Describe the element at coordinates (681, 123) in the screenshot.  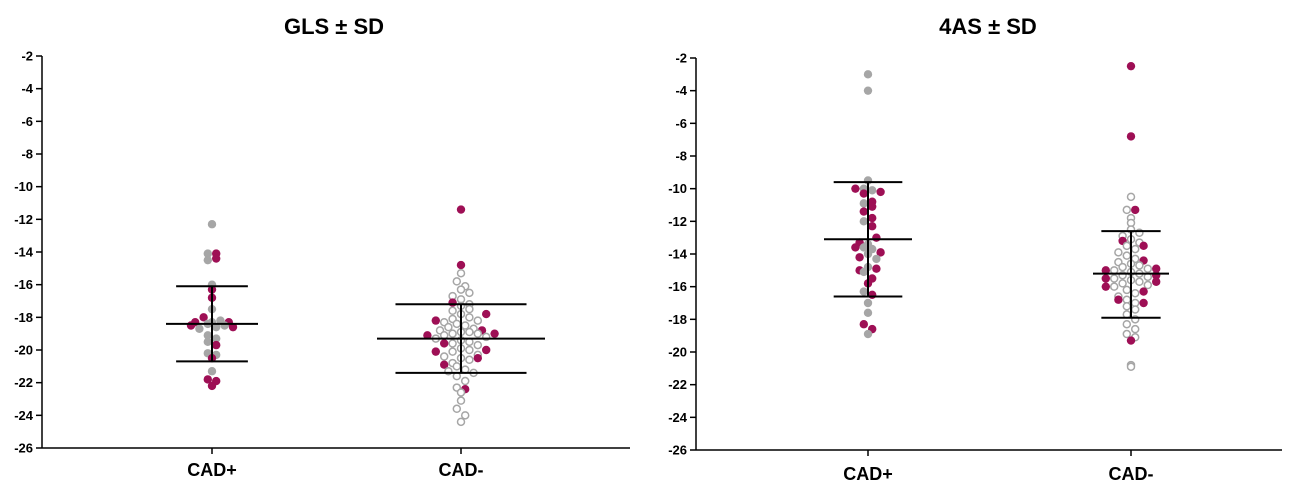
I see `four-as-y-tick-label: -6` at that location.